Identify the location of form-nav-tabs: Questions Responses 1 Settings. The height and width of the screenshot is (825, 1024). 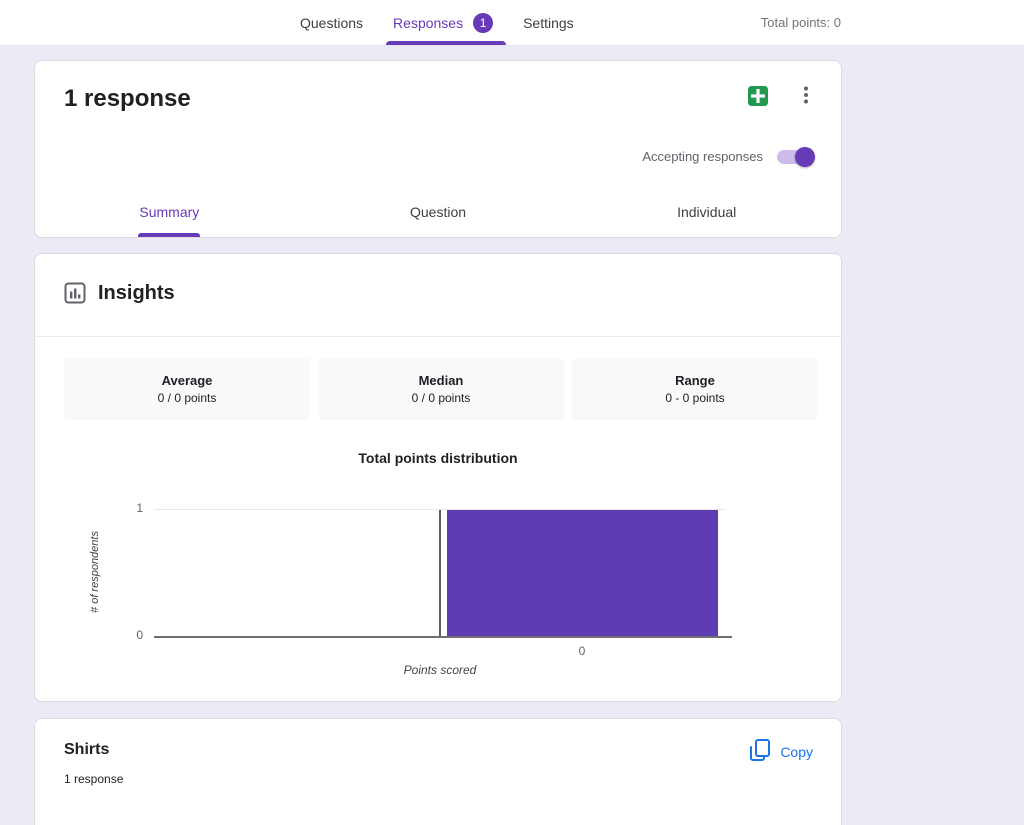
(437, 23).